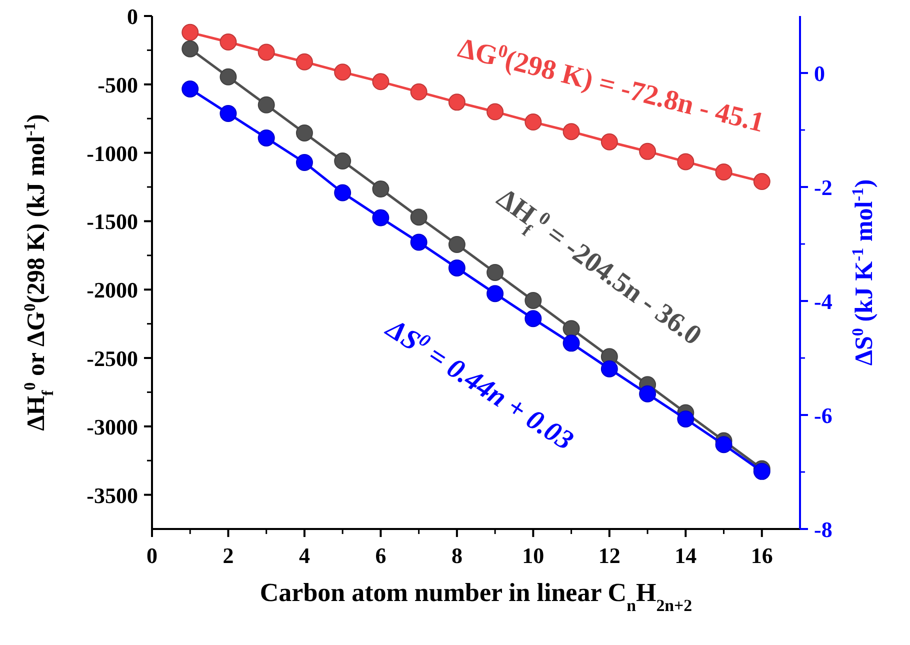 This screenshot has height=645, width=910. I want to click on x-tick-label: 4, so click(304, 555).